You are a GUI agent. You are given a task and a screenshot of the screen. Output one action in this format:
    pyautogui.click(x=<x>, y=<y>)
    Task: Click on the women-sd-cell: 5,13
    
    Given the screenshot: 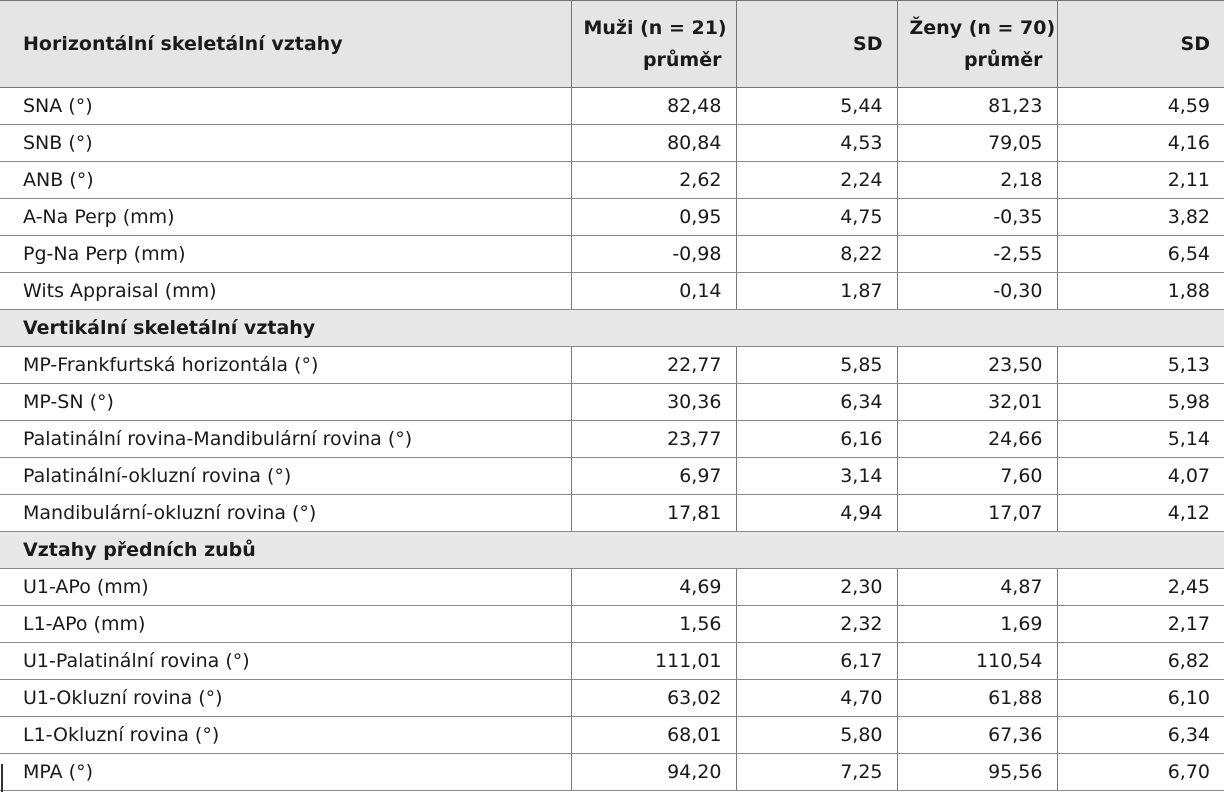 What is the action you would take?
    pyautogui.click(x=1140, y=365)
    